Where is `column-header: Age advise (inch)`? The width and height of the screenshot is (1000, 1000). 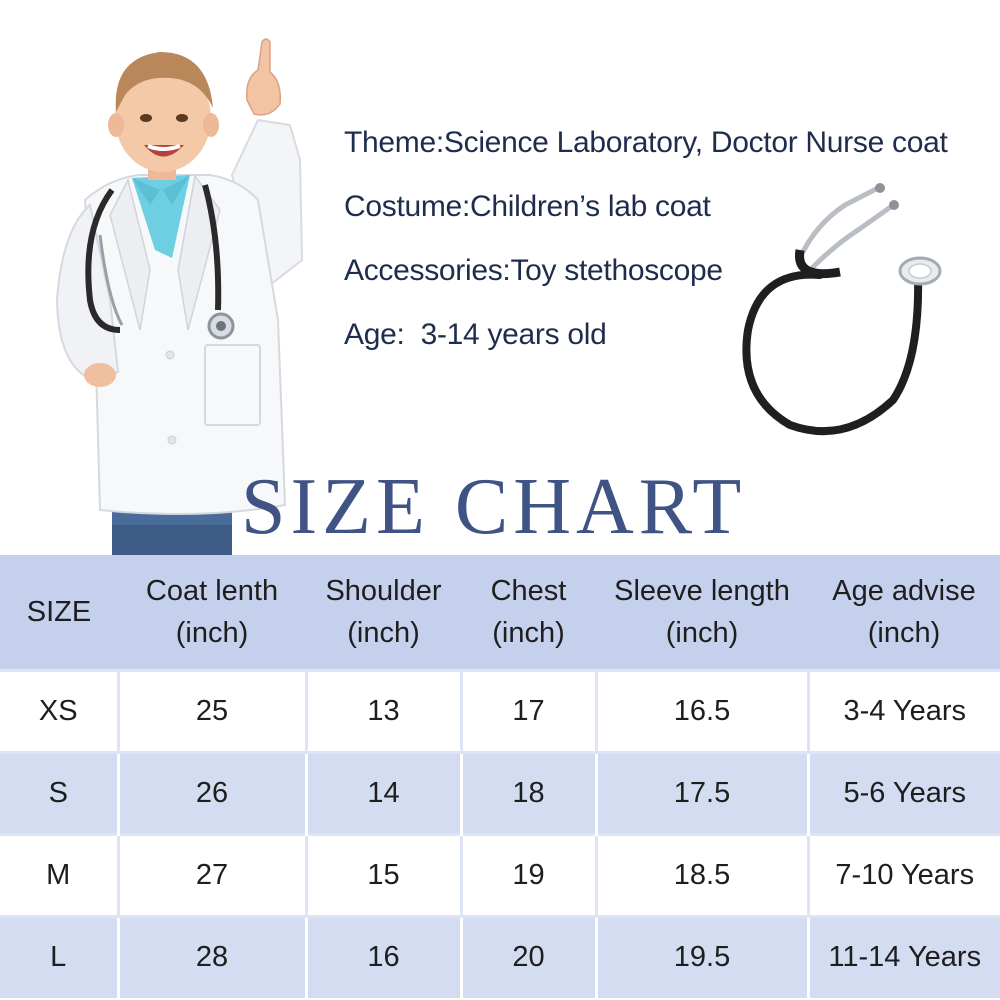
column-header: Age advise (inch) is located at coordinates (904, 612).